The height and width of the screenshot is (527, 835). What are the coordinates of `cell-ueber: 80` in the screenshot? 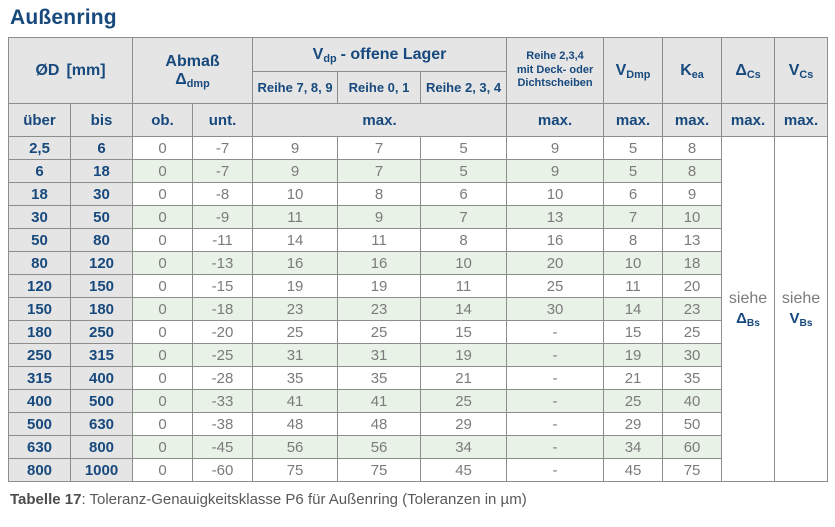 It's located at (39, 263).